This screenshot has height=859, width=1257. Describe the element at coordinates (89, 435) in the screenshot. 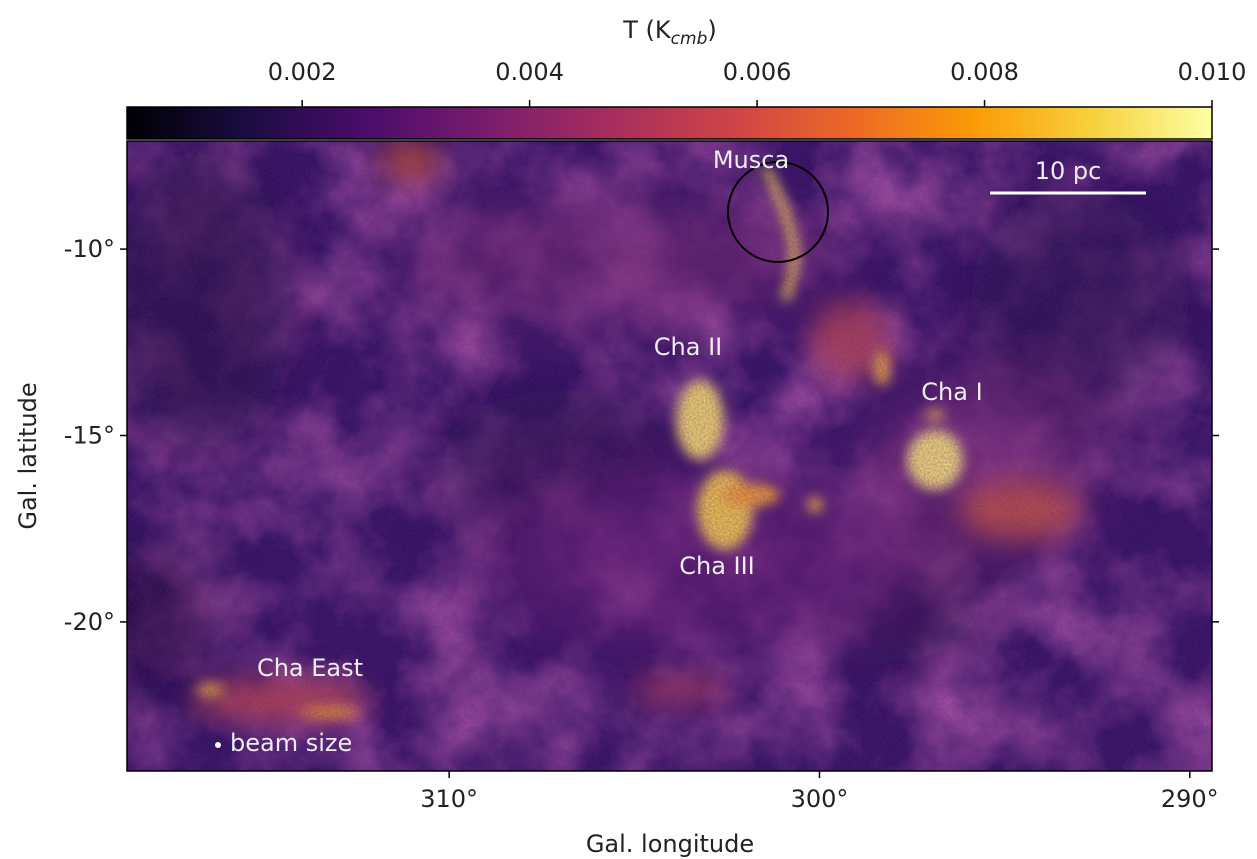

I see `y-tick-label: -15°` at that location.